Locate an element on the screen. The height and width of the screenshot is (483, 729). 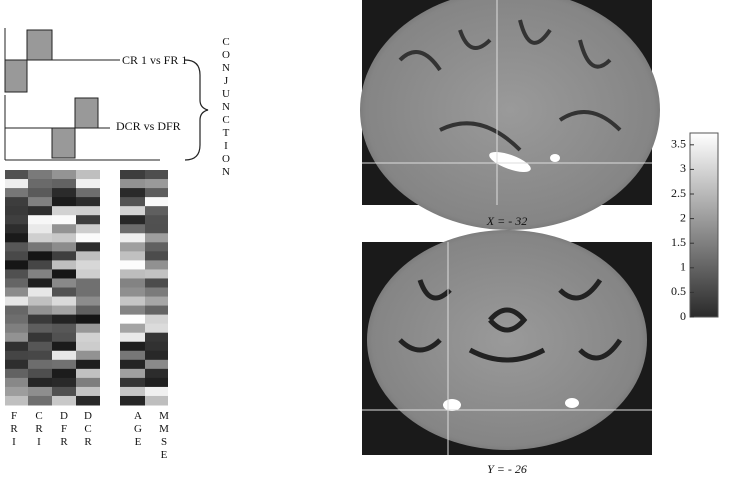
colorbar-tick-label: 3.5 is located at coordinates (678, 144).